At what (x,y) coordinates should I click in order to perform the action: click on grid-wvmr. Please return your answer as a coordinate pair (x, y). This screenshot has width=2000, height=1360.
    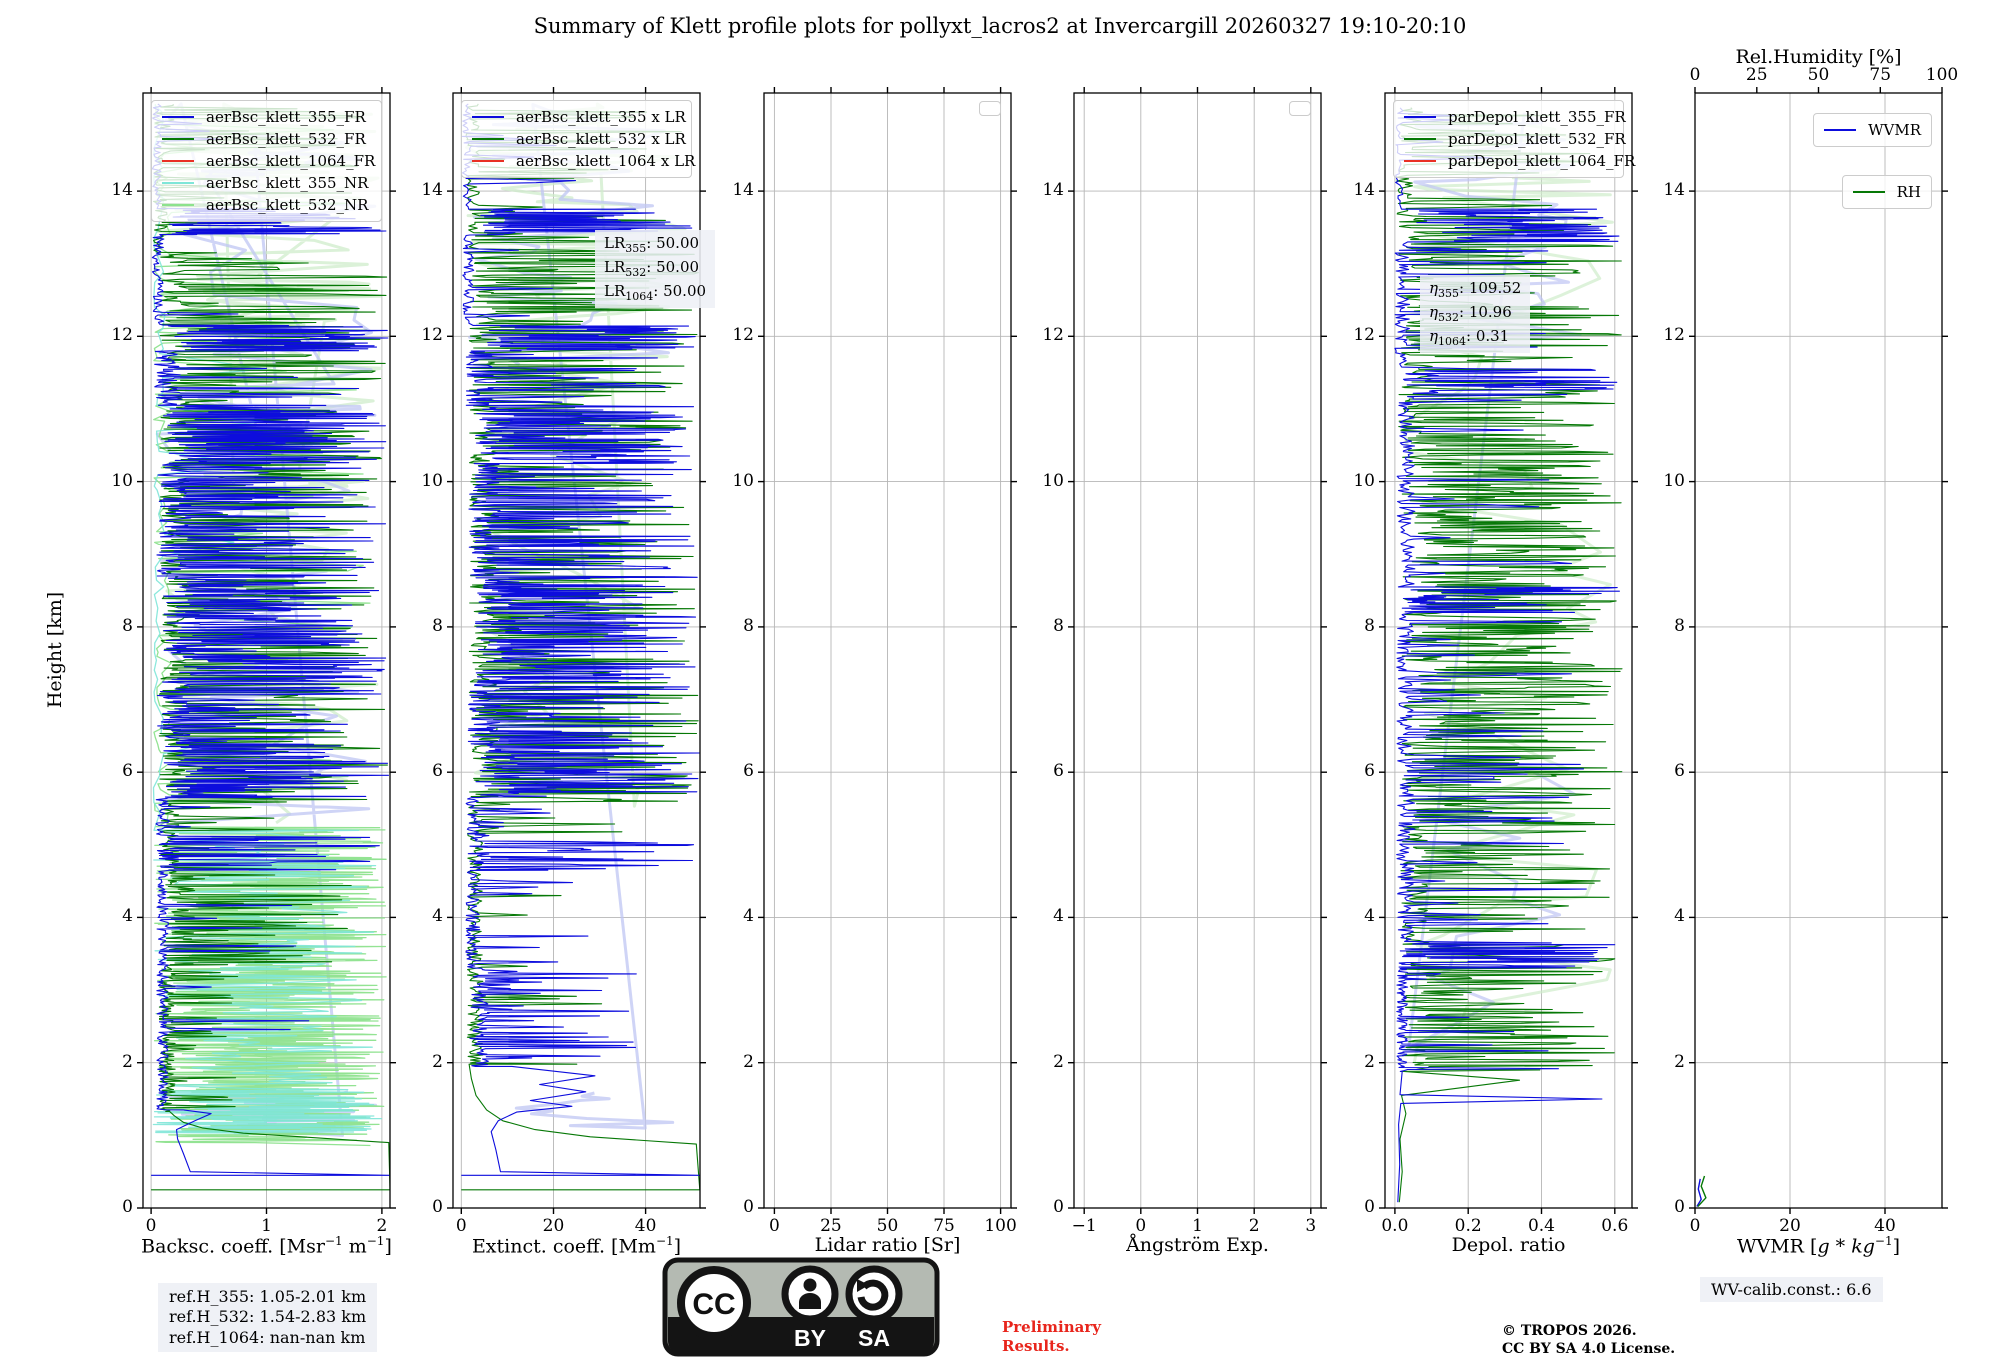
    Looking at the image, I should click on (1818, 651).